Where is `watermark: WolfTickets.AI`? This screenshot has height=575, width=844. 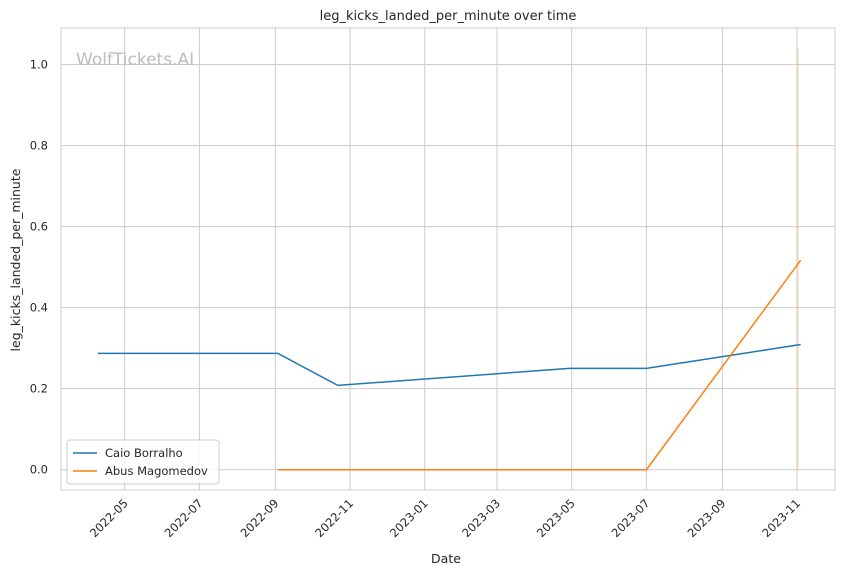 watermark: WolfTickets.AI is located at coordinates (135, 60).